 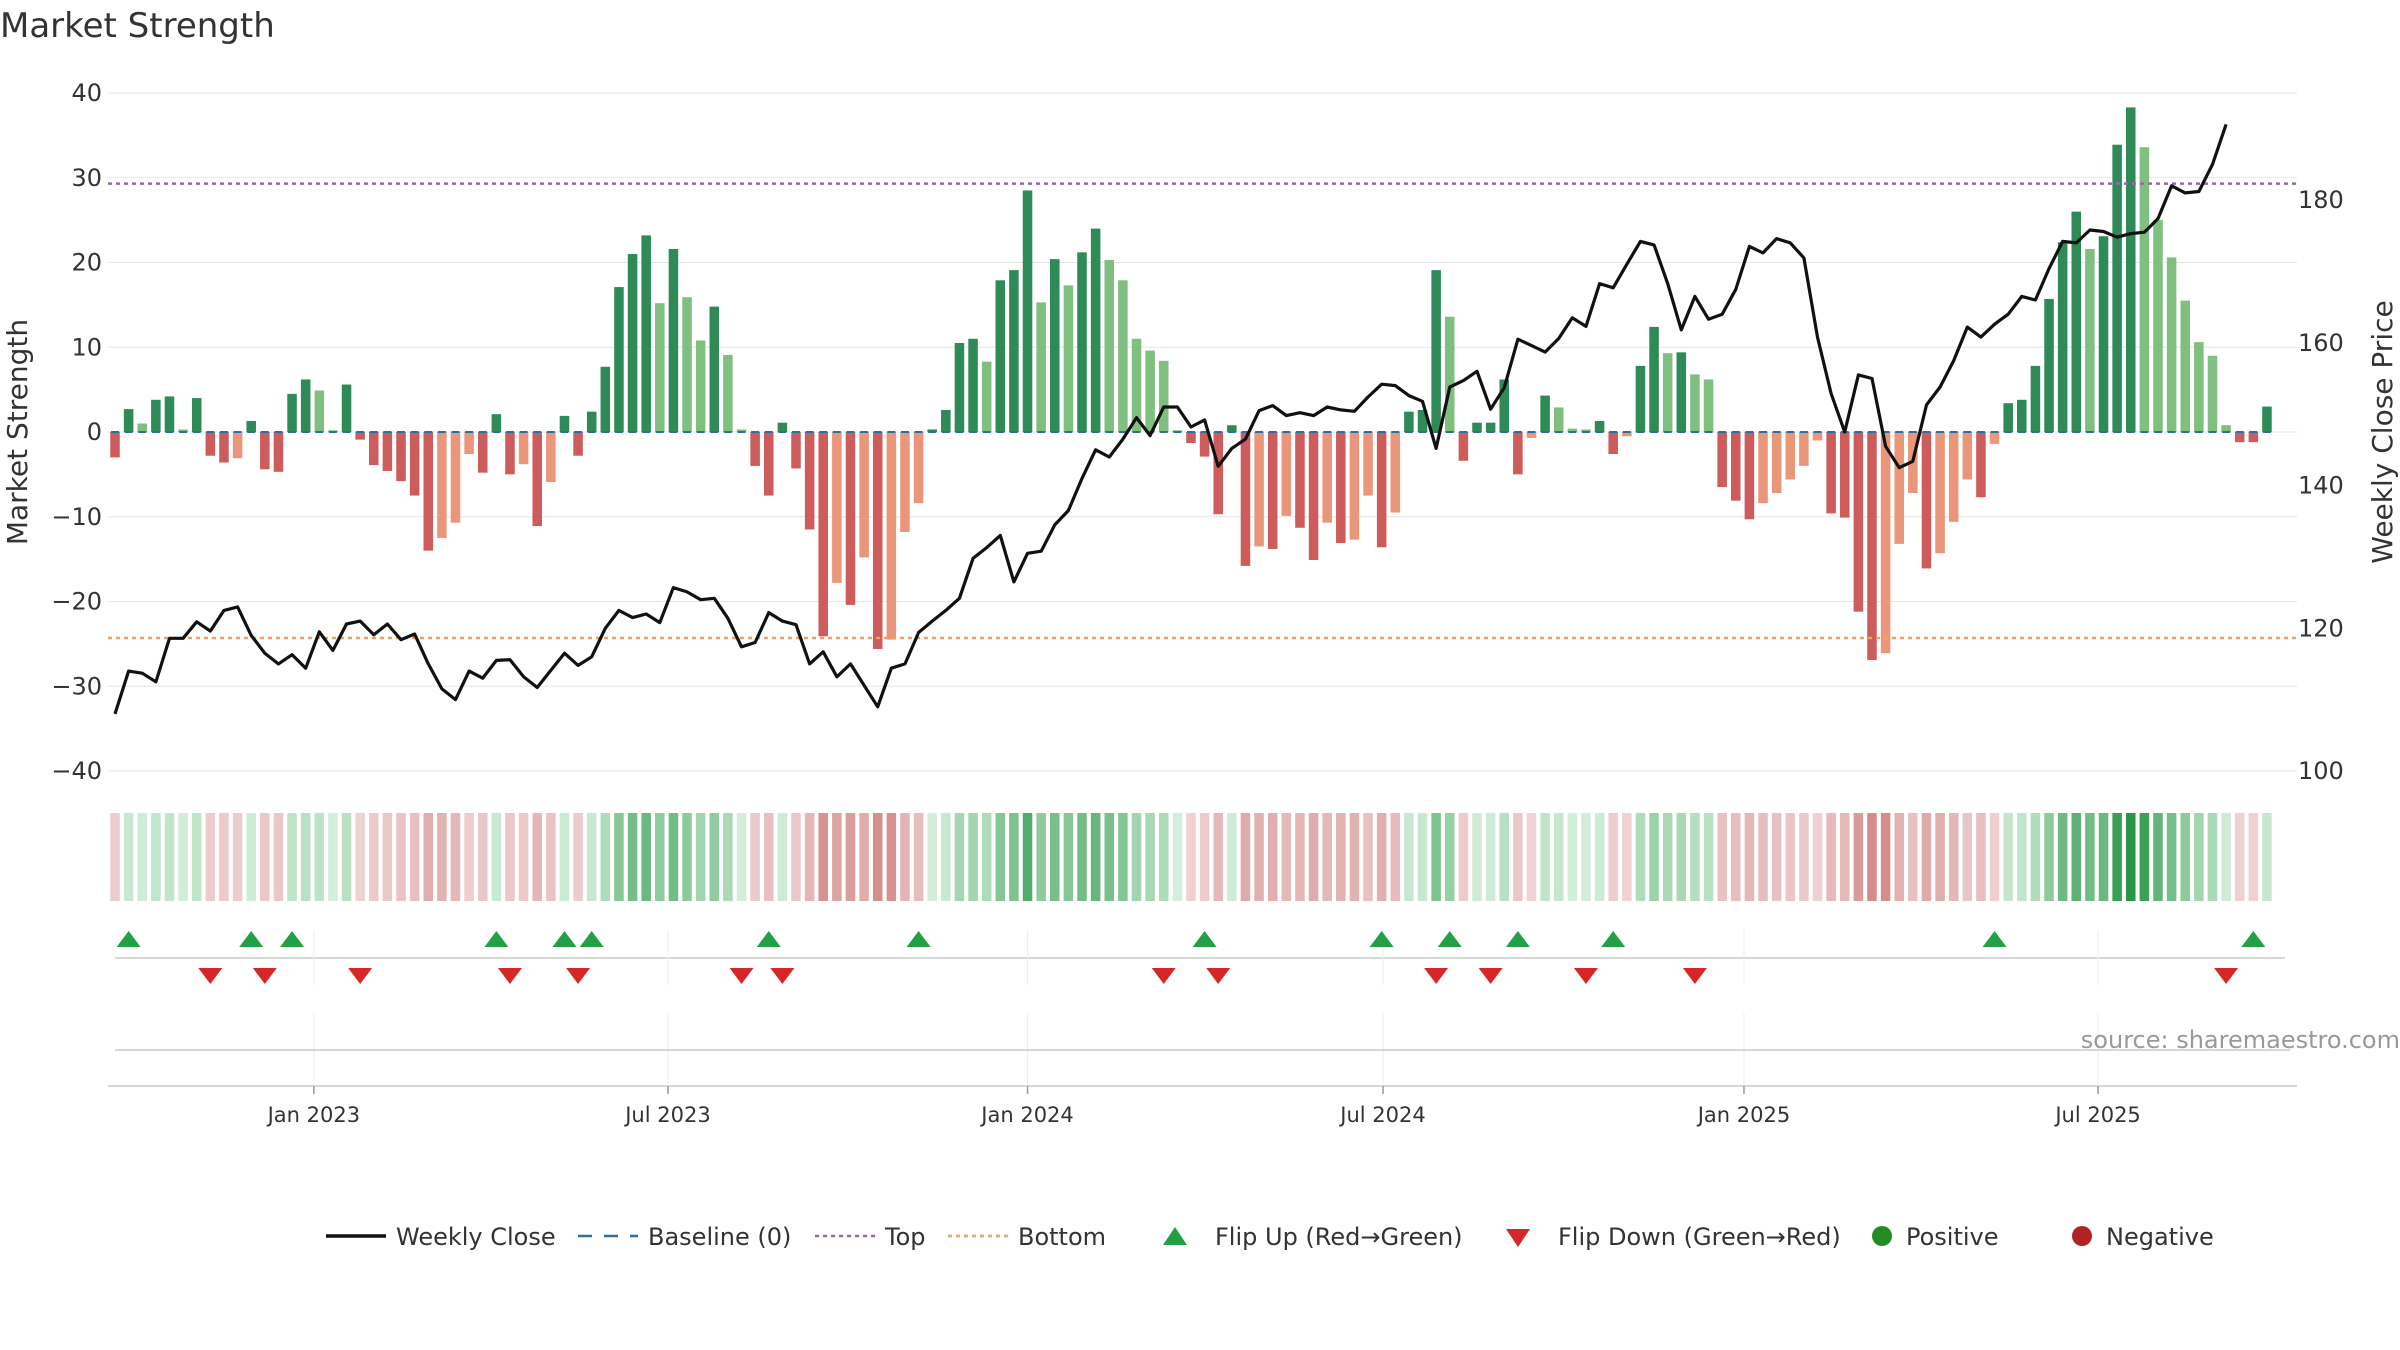 What do you see at coordinates (86, 263) in the screenshot?
I see `left-tick-label: 20` at bounding box center [86, 263].